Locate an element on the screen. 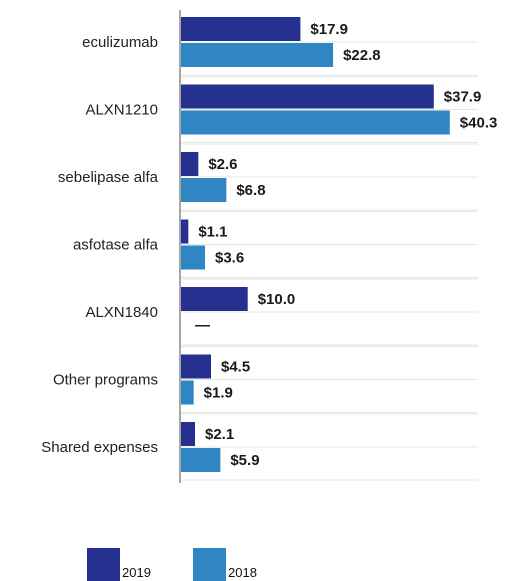 This screenshot has height=581, width=509. value-label: $2.6 is located at coordinates (222, 164).